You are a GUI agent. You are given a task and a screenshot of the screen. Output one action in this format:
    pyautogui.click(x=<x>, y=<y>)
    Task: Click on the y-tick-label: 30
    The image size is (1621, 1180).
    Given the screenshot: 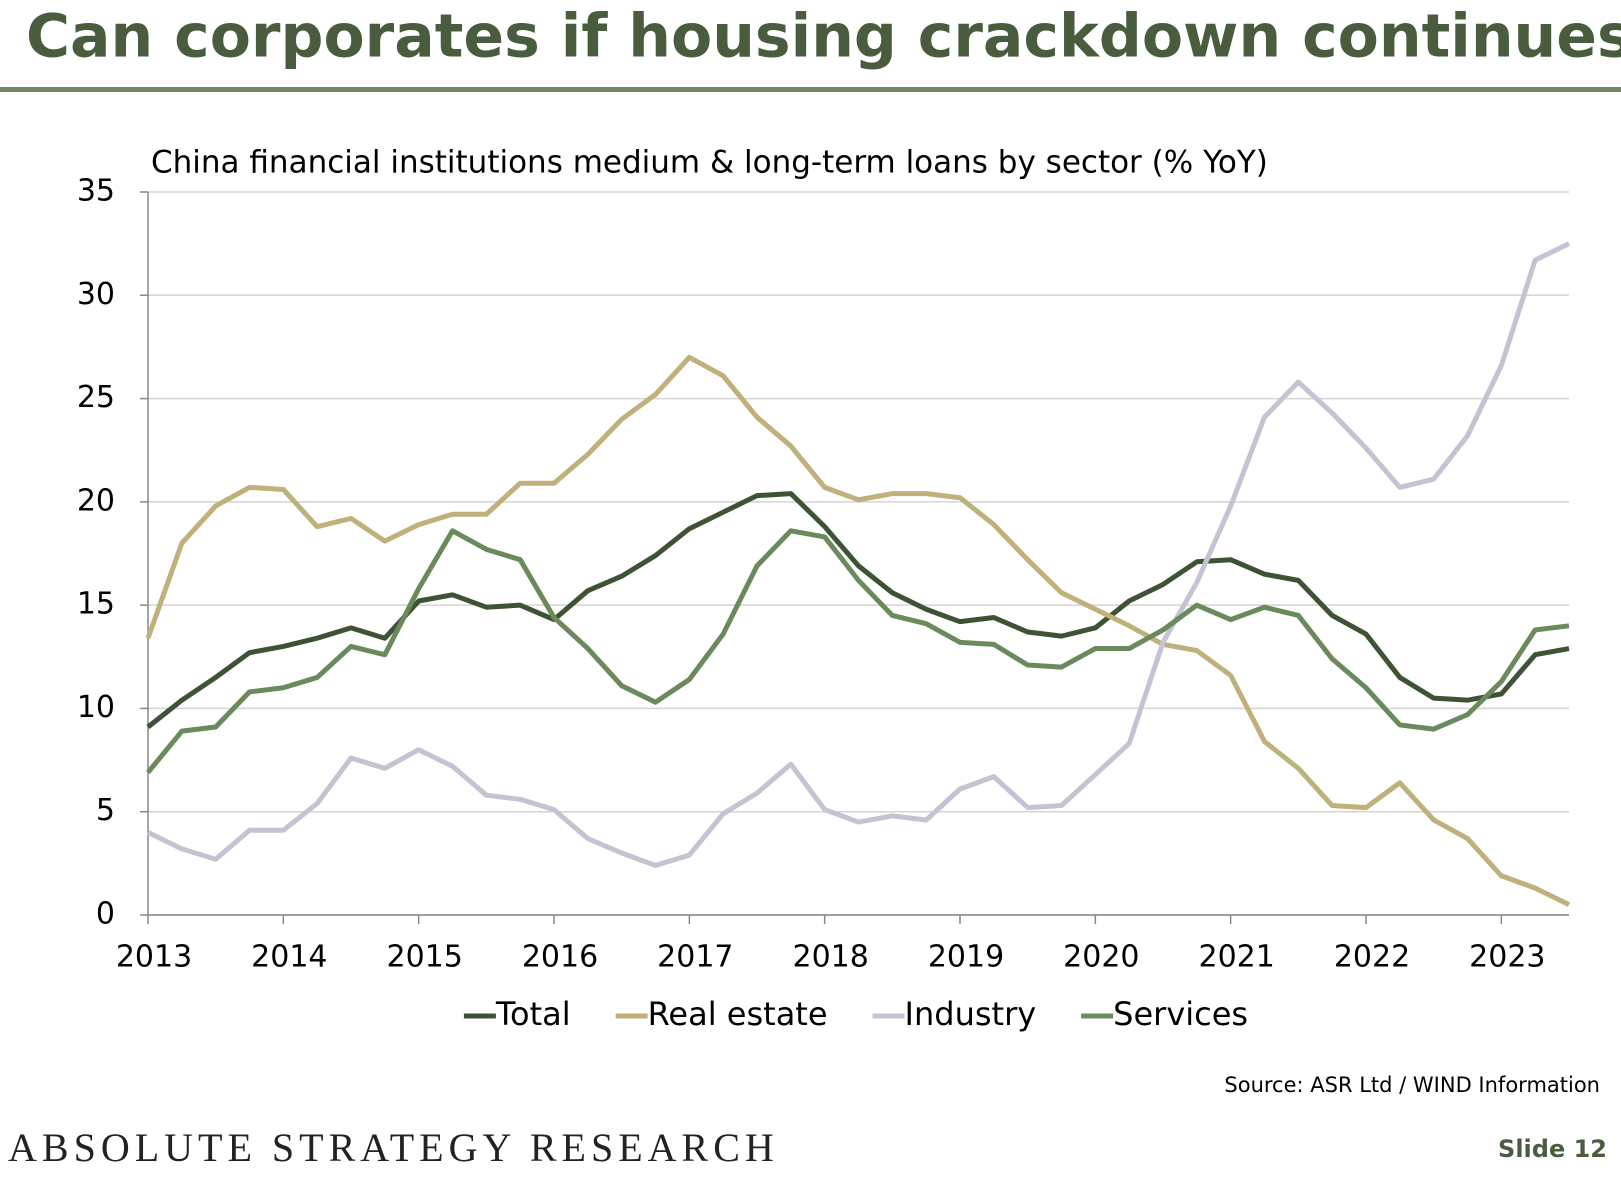 What is the action you would take?
    pyautogui.click(x=96, y=294)
    